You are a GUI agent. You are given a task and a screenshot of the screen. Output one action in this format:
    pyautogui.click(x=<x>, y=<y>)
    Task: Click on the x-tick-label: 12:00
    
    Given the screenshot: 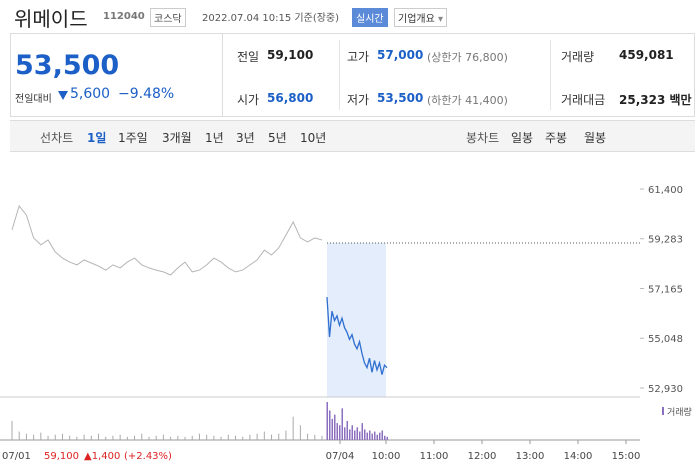 What is the action you would take?
    pyautogui.click(x=482, y=456)
    